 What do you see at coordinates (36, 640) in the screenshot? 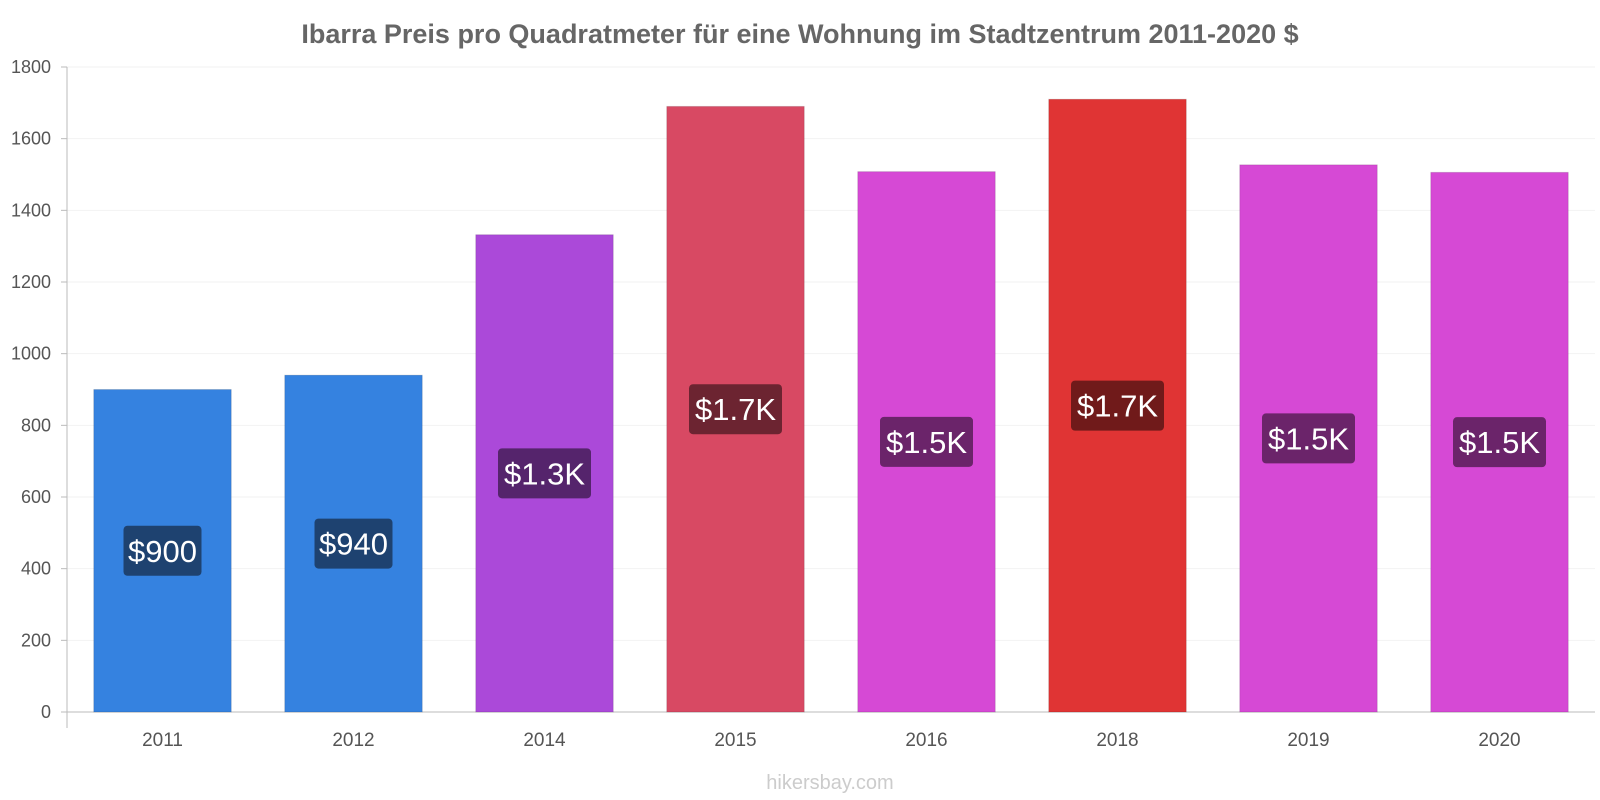
I see `y-tick-label: 200` at bounding box center [36, 640].